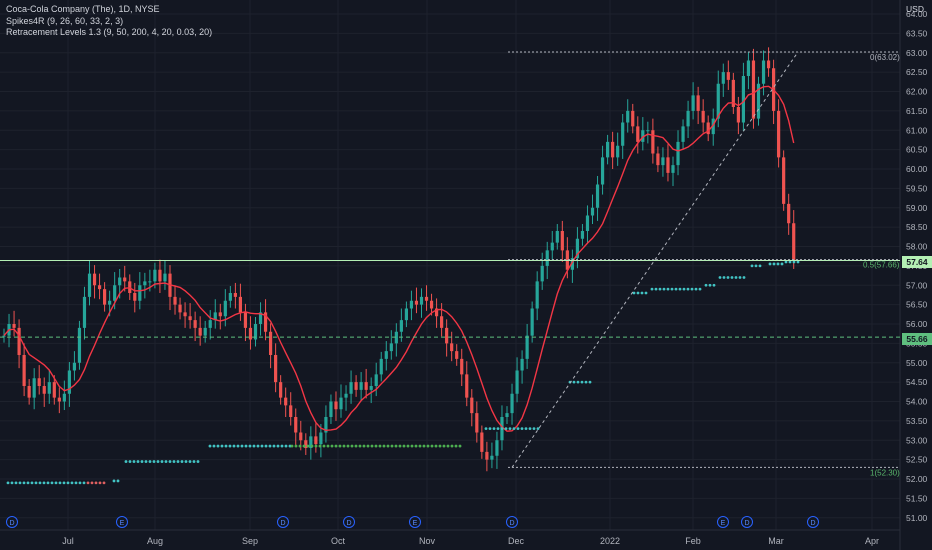 Image resolution: width=932 pixels, height=550 pixels. I want to click on x-tick-label: Mar, so click(776, 541).